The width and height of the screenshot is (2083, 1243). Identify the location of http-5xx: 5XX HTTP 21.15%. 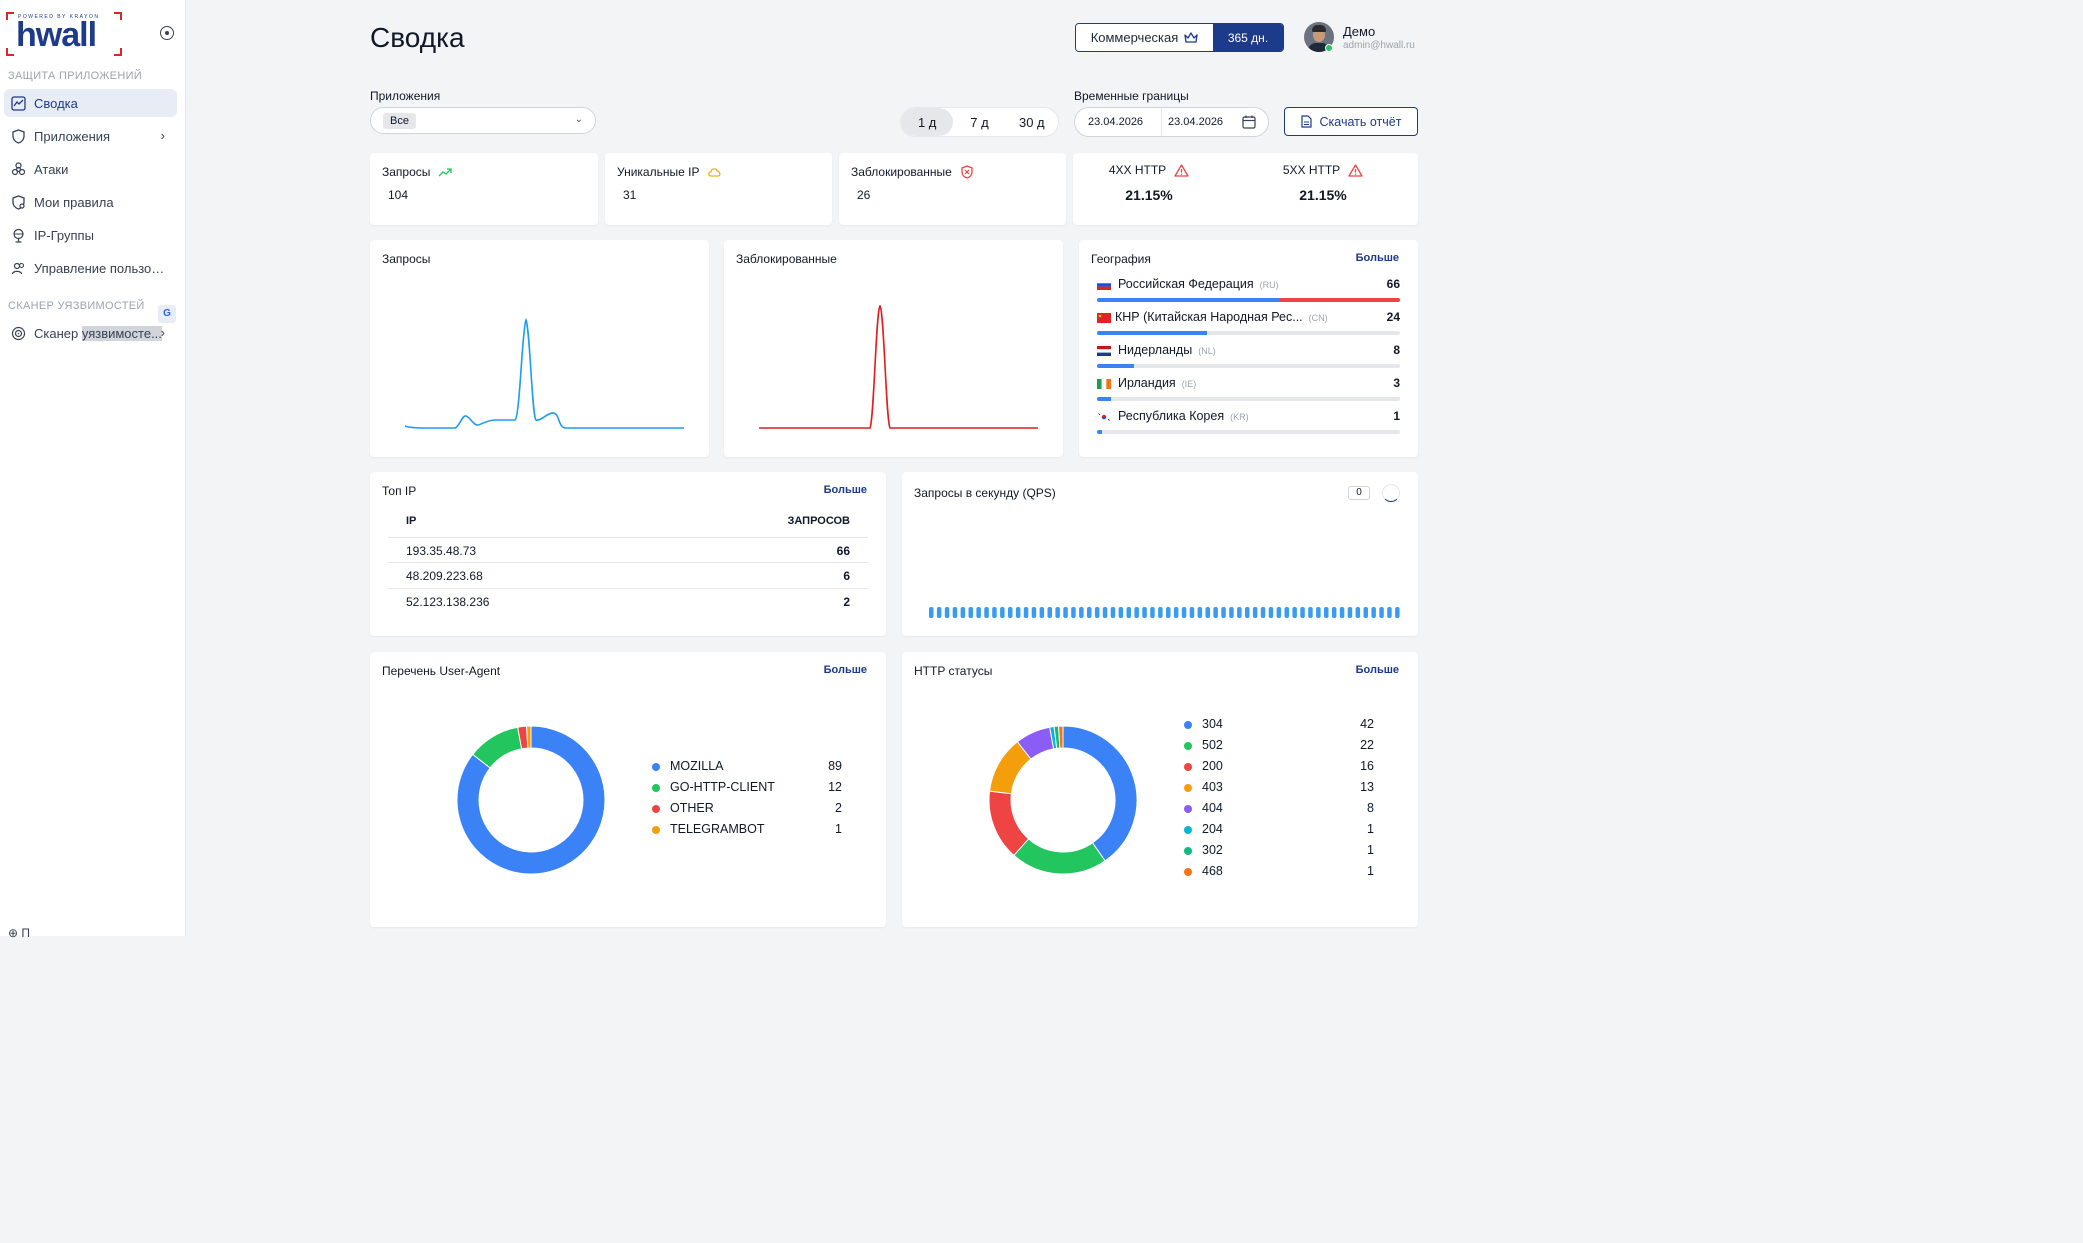
(1323, 183).